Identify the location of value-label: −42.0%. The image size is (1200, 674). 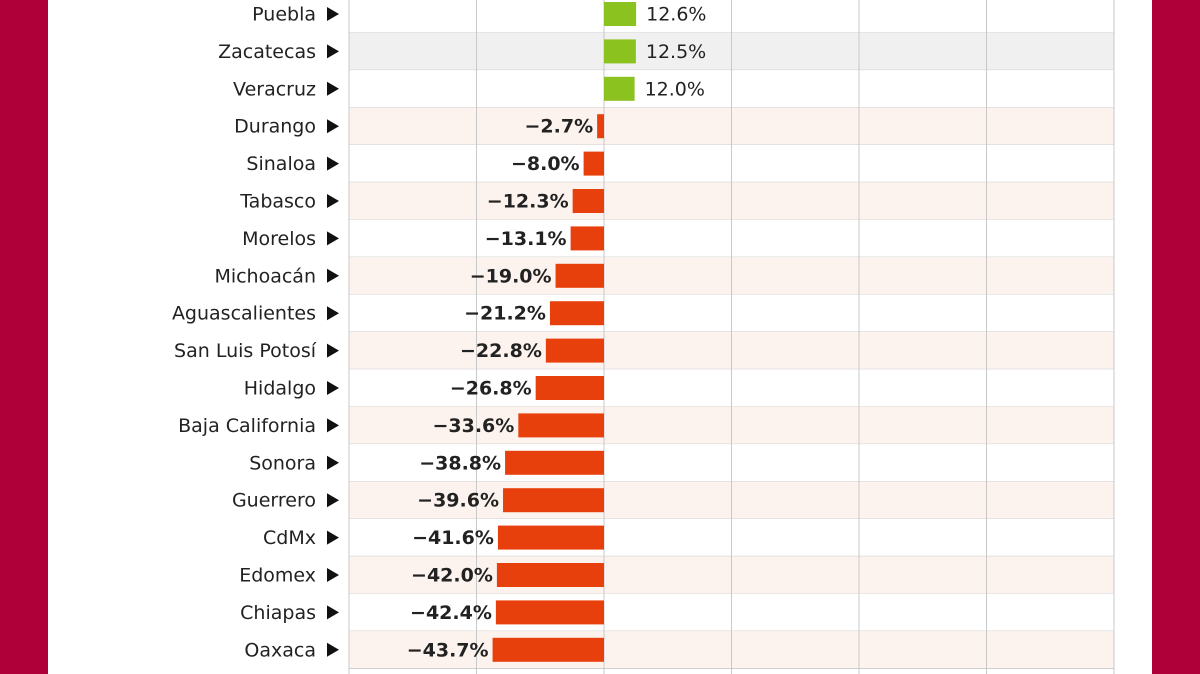
(452, 576).